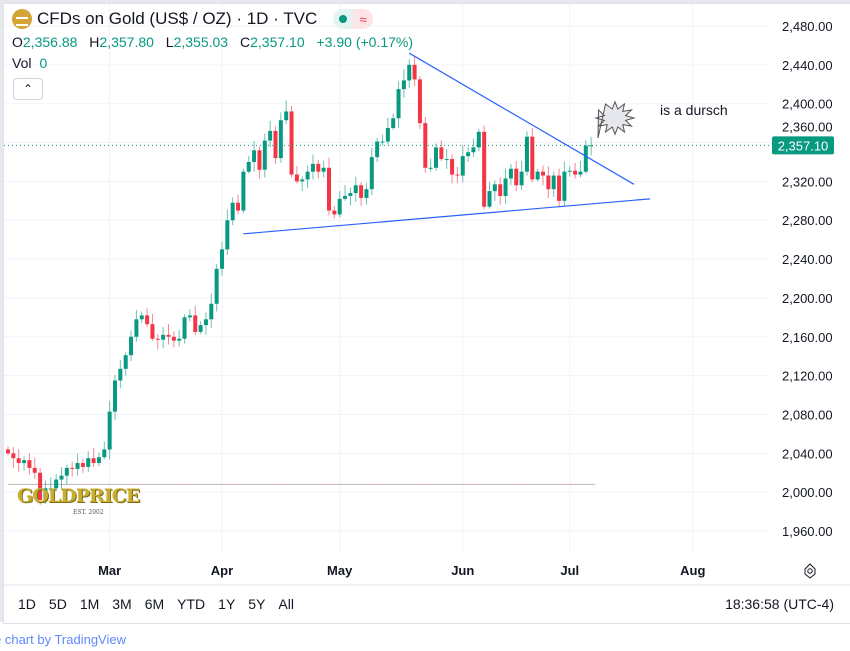  What do you see at coordinates (122, 604) in the screenshot?
I see `range-3m: 3M` at bounding box center [122, 604].